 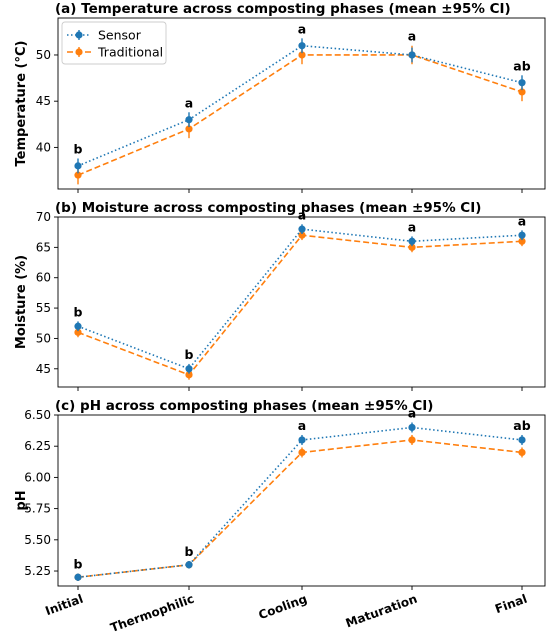 I want to click on legend-box, so click(x=114, y=43).